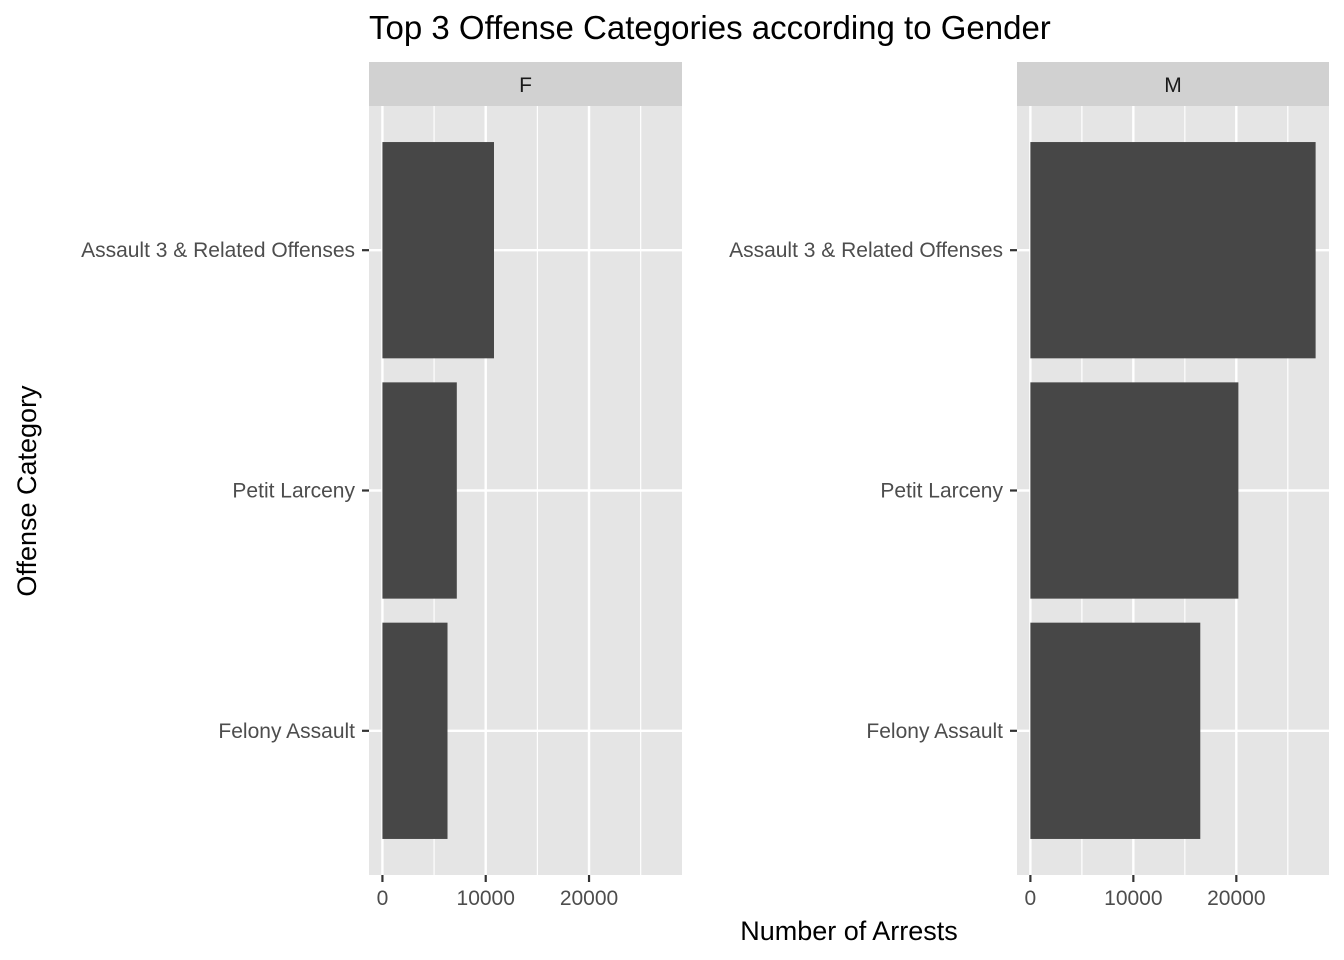 The height and width of the screenshot is (960, 1344). I want to click on facet-strip-label: F, so click(525, 85).